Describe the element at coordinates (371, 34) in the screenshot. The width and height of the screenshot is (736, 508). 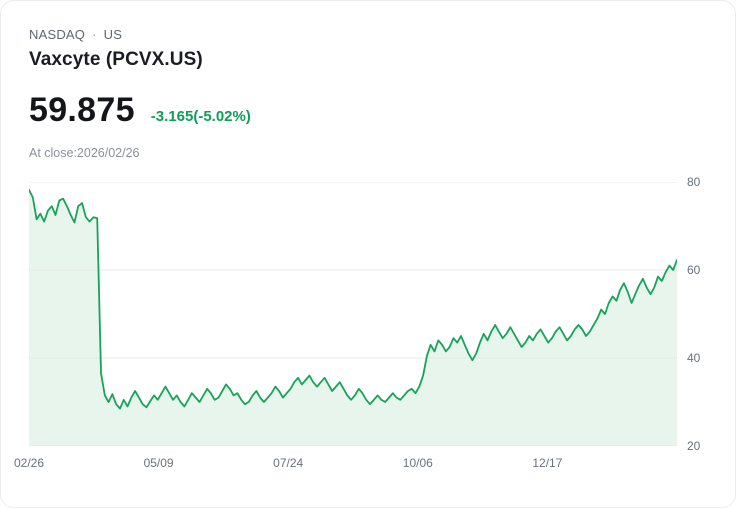
I see `exchange-row: NASDAQ · US` at that location.